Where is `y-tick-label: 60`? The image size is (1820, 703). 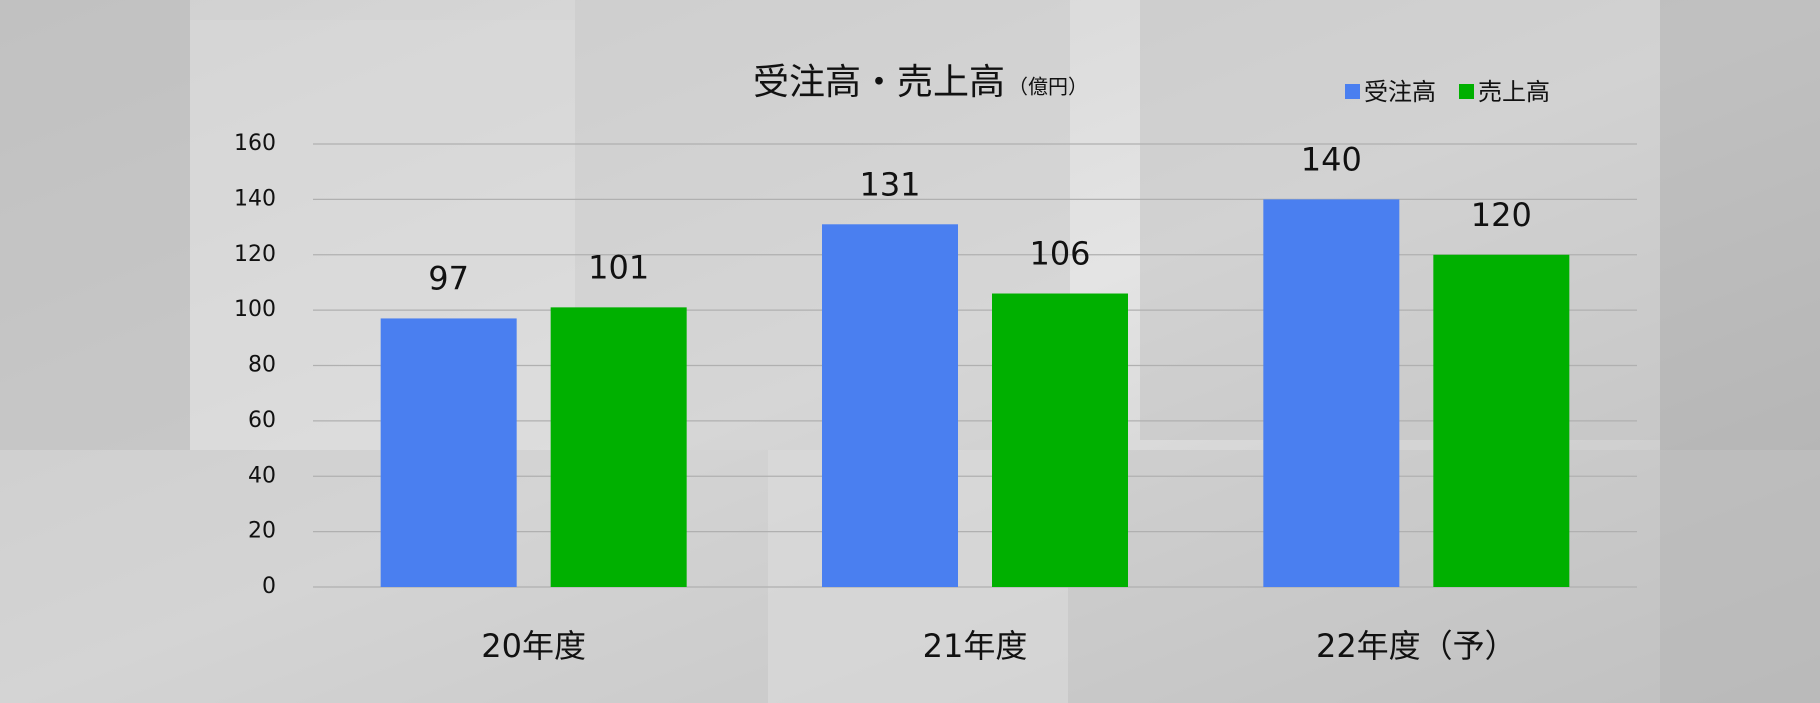 y-tick-label: 60 is located at coordinates (262, 420).